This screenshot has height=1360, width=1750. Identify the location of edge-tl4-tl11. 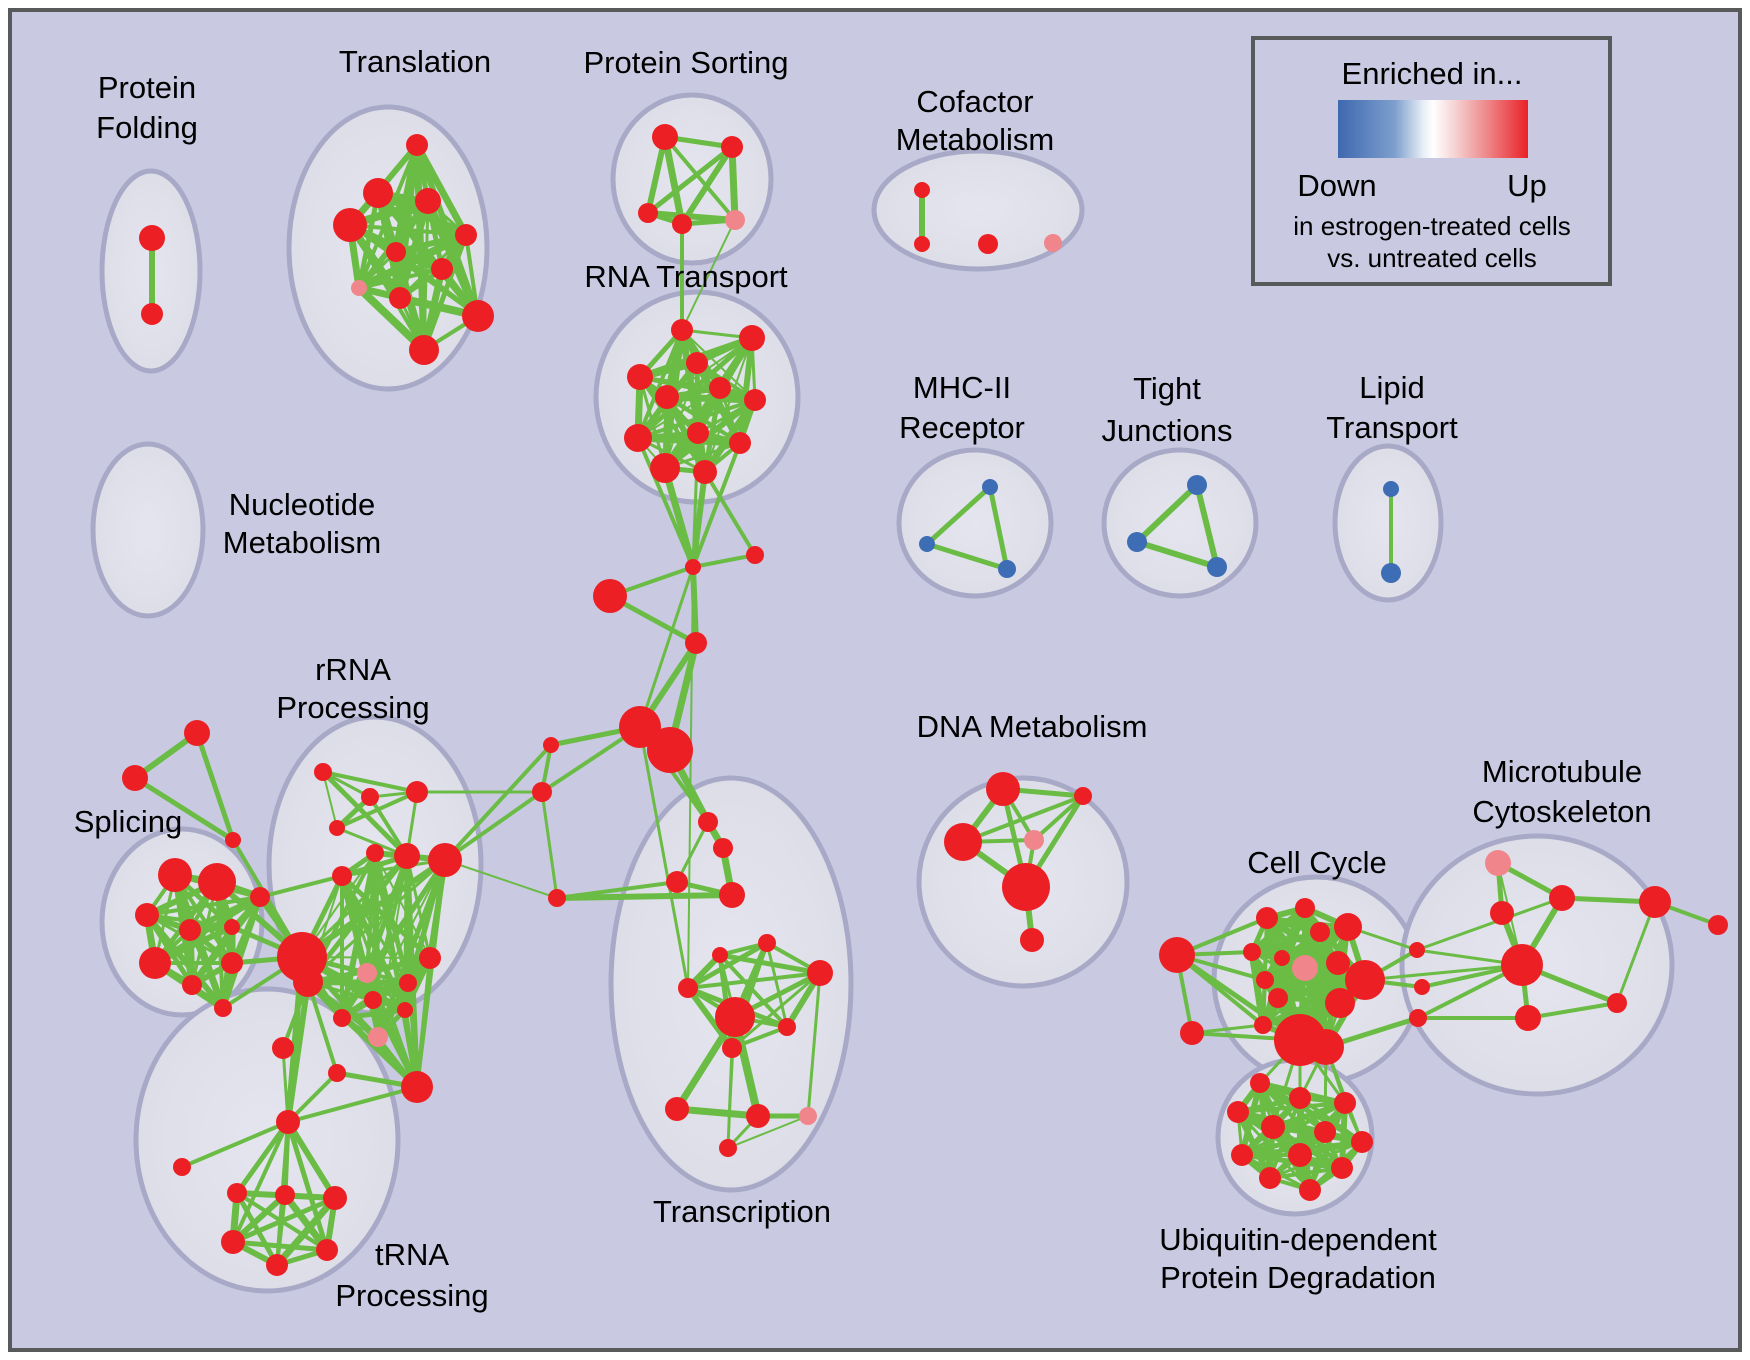
(387, 287).